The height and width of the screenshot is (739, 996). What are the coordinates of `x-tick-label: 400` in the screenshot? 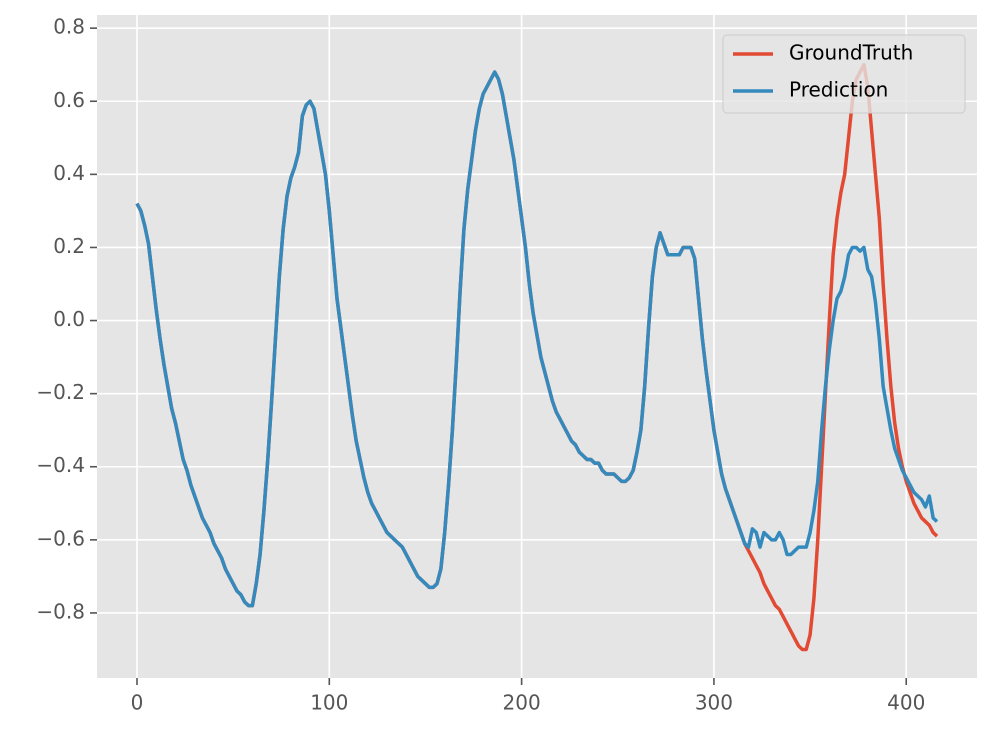 It's located at (906, 703).